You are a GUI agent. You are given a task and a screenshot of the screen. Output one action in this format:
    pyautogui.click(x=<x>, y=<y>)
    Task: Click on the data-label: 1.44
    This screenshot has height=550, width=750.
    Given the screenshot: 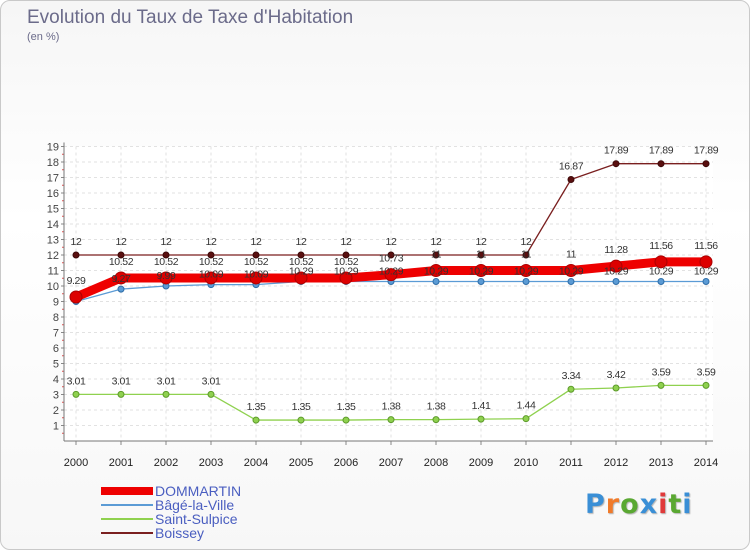 What is the action you would take?
    pyautogui.click(x=526, y=406)
    